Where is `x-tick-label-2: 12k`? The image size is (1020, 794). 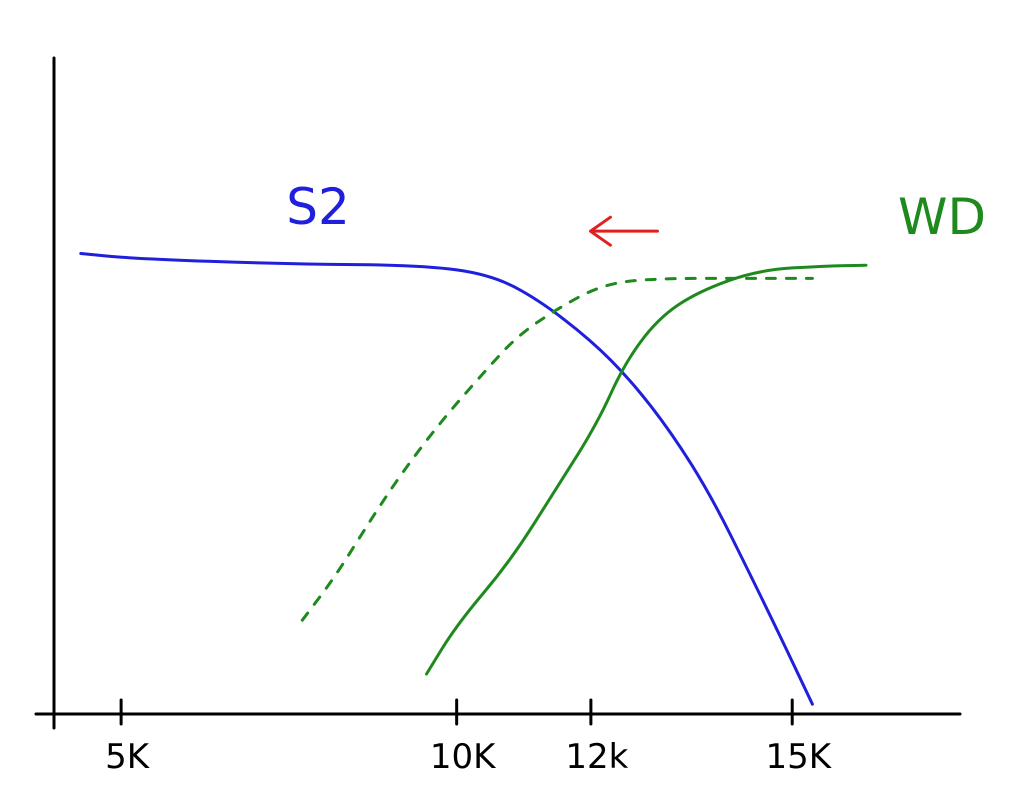
x-tick-label-2: 12k is located at coordinates (596, 757).